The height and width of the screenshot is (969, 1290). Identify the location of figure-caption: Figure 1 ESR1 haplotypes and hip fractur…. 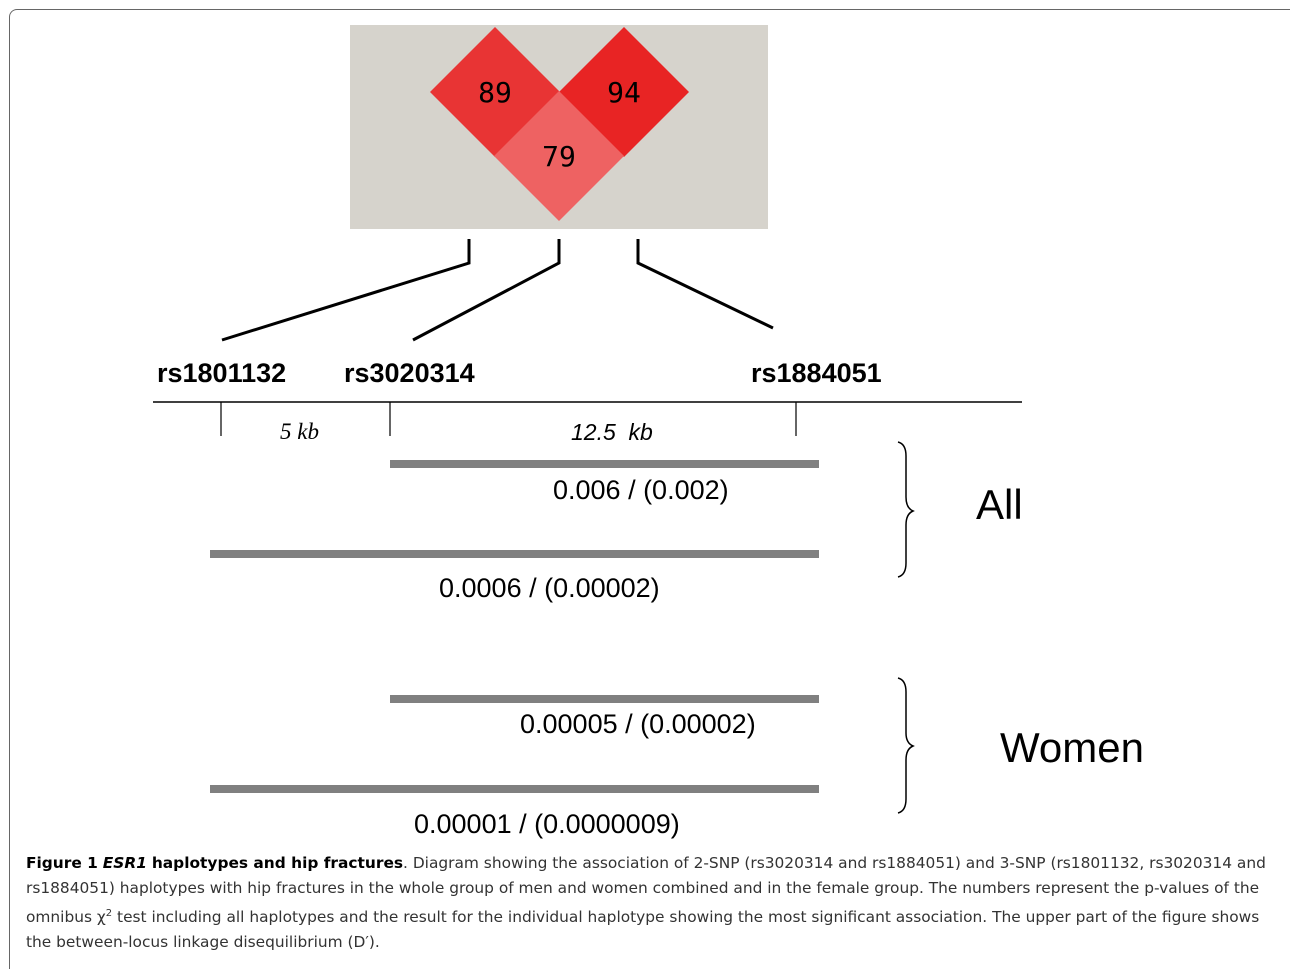
(653, 903).